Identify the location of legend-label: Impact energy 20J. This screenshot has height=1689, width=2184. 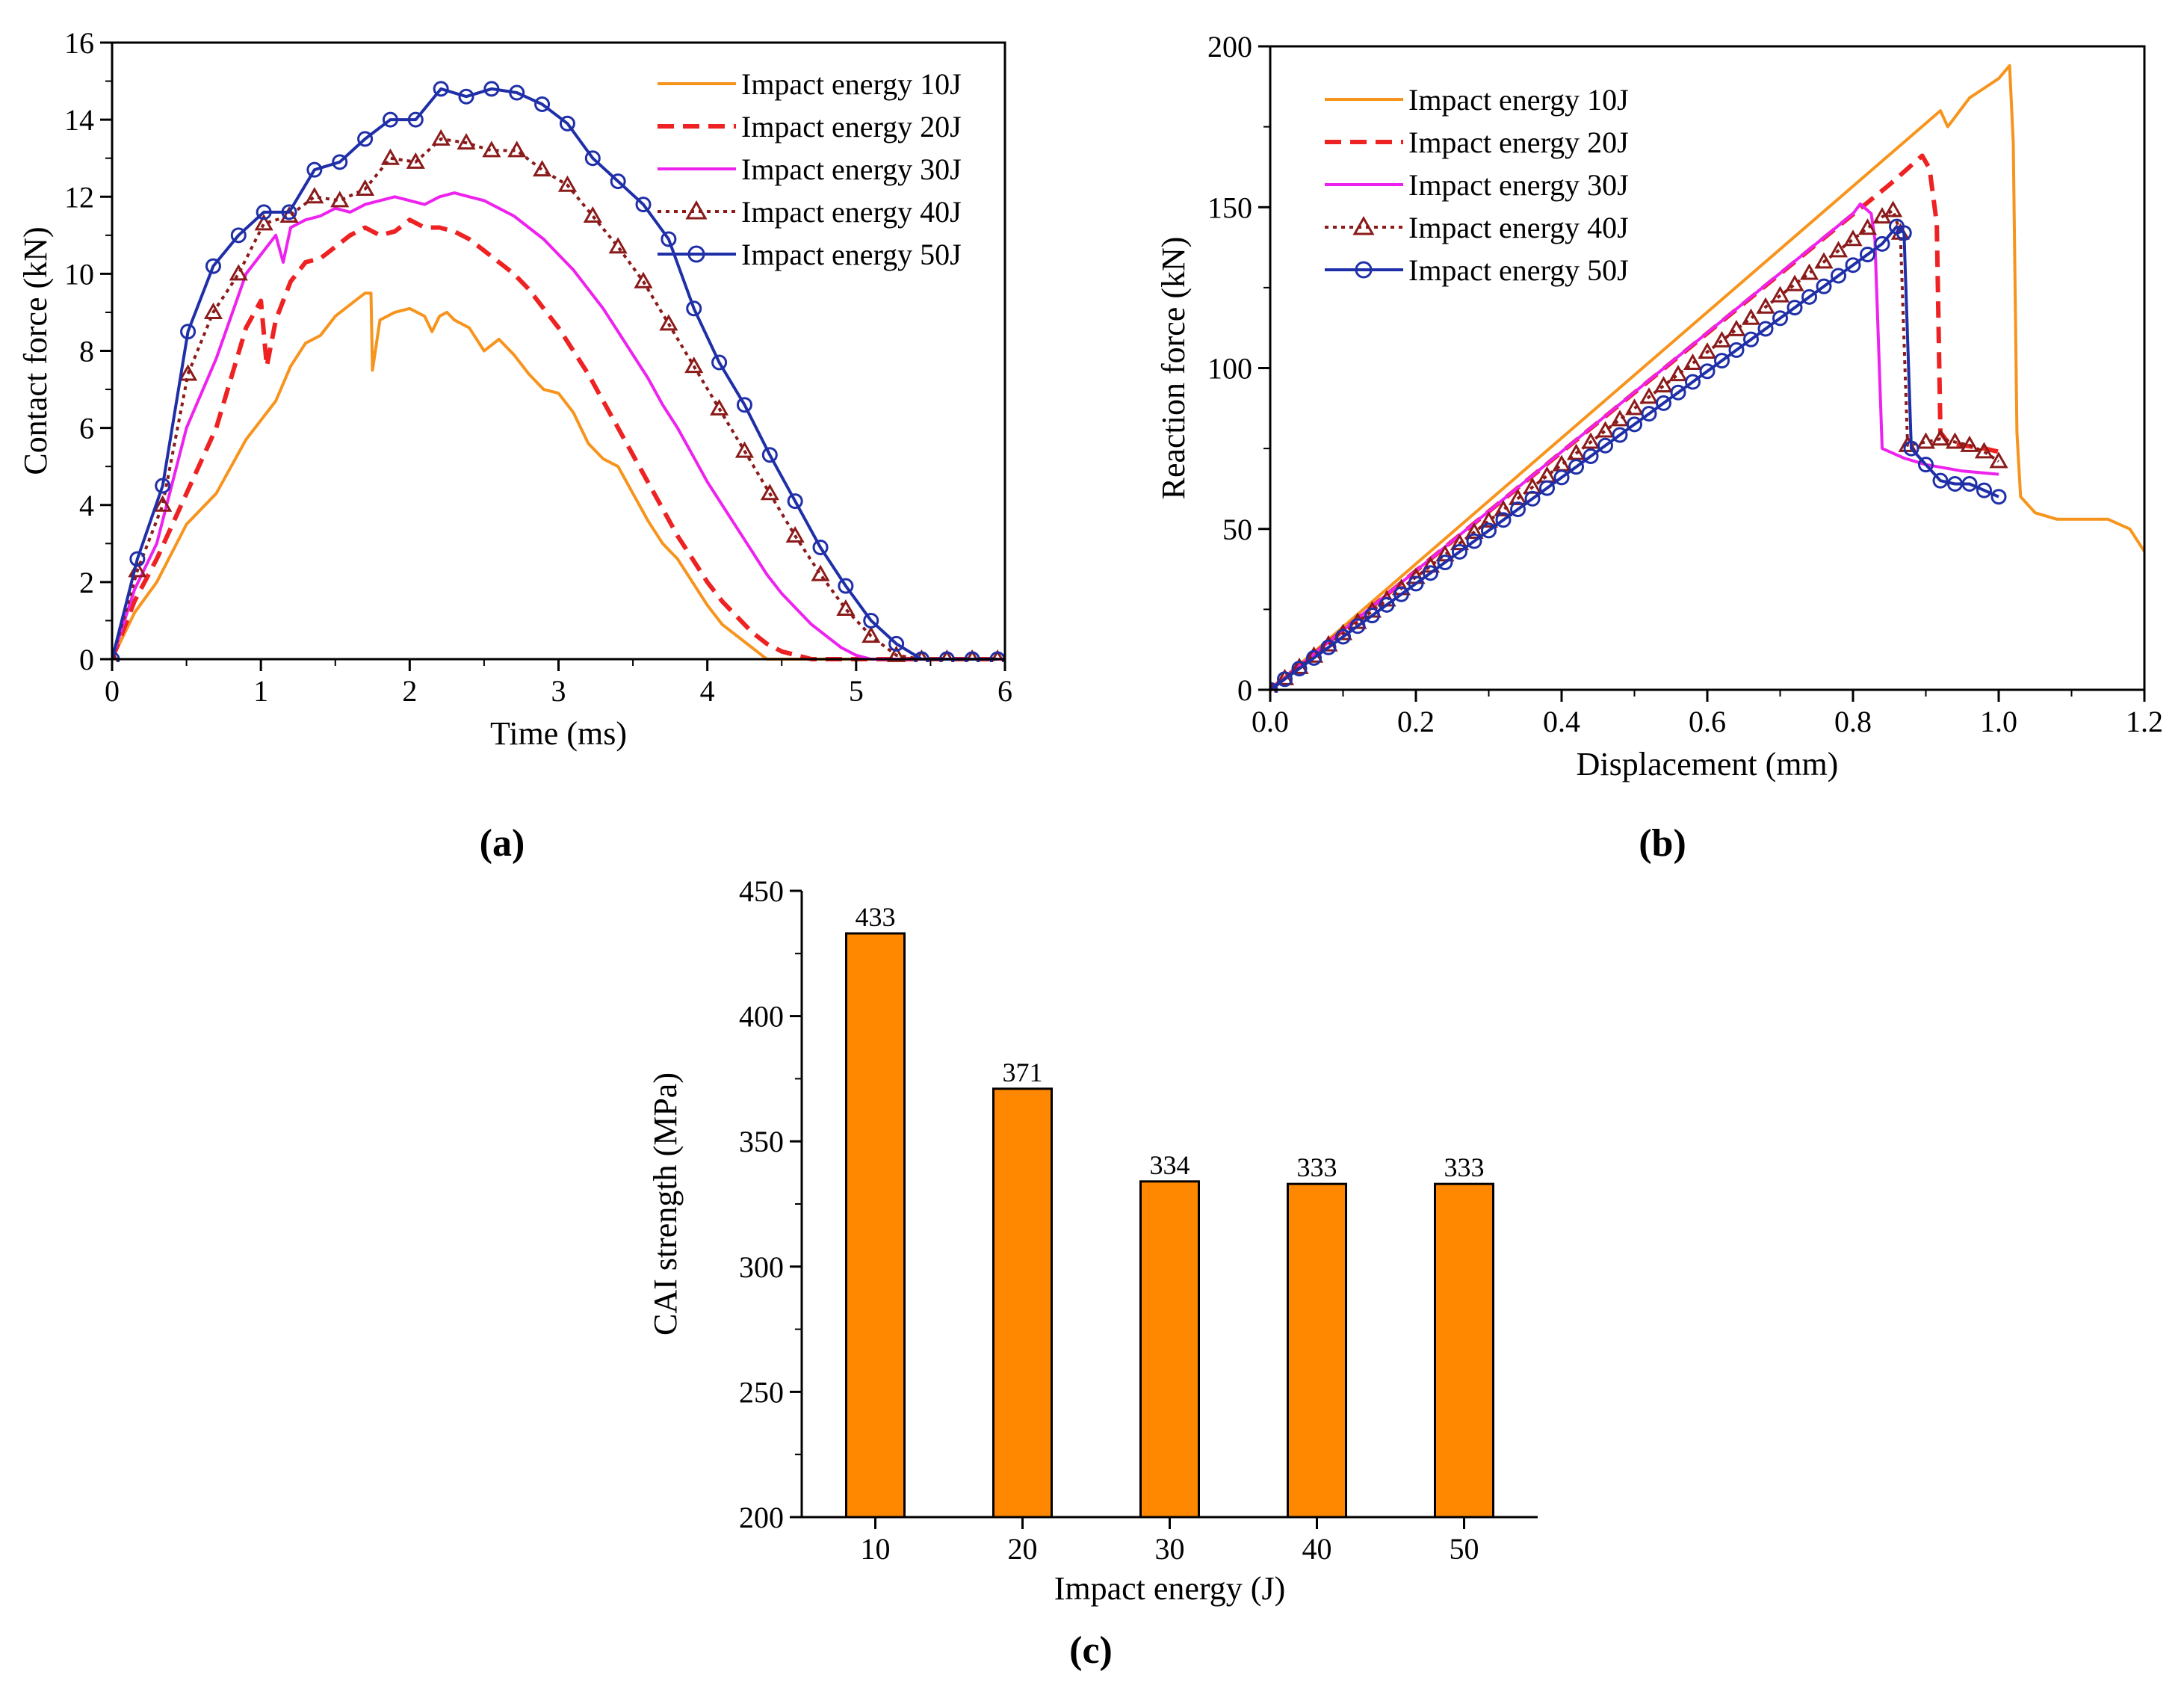
(851, 126).